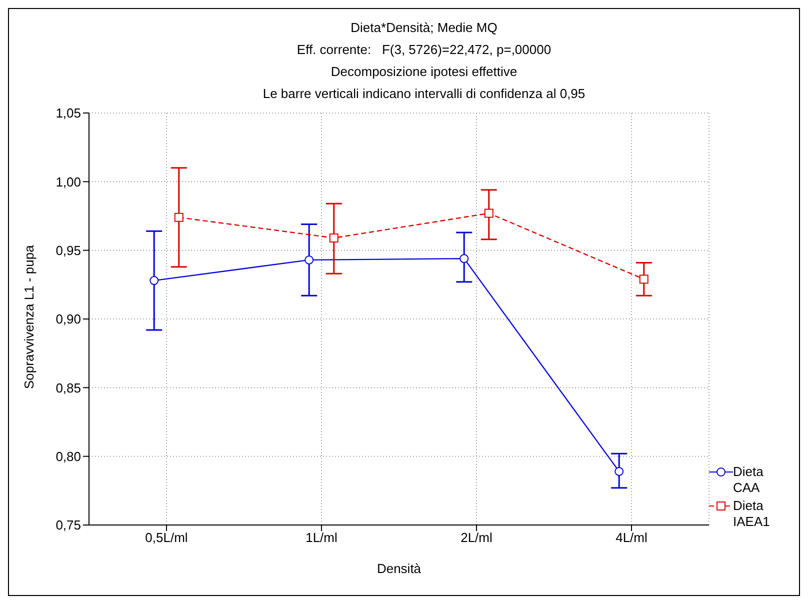  What do you see at coordinates (68, 388) in the screenshot?
I see `y-tick-label: 0,85` at bounding box center [68, 388].